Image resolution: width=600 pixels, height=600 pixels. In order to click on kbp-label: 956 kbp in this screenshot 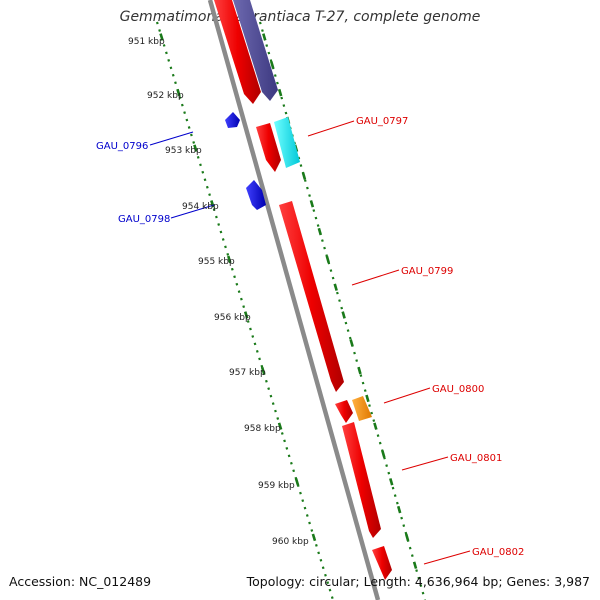, I will do `click(232, 318)`.